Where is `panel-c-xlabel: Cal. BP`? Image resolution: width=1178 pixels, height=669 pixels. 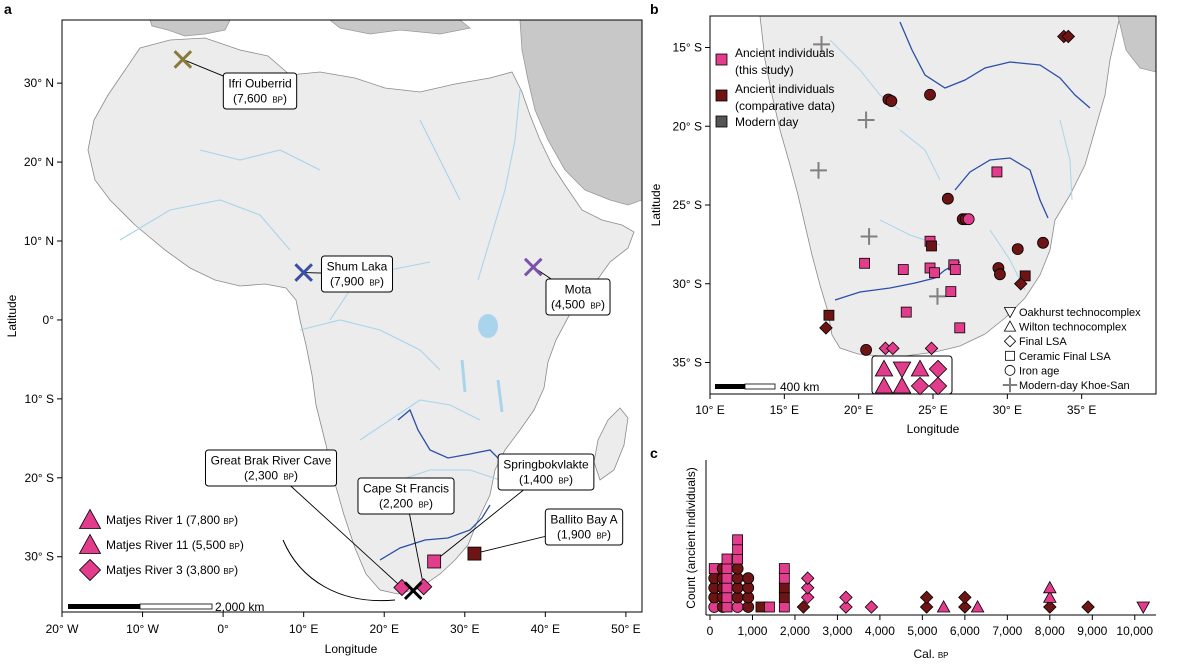 panel-c-xlabel: Cal. BP is located at coordinates (930, 654).